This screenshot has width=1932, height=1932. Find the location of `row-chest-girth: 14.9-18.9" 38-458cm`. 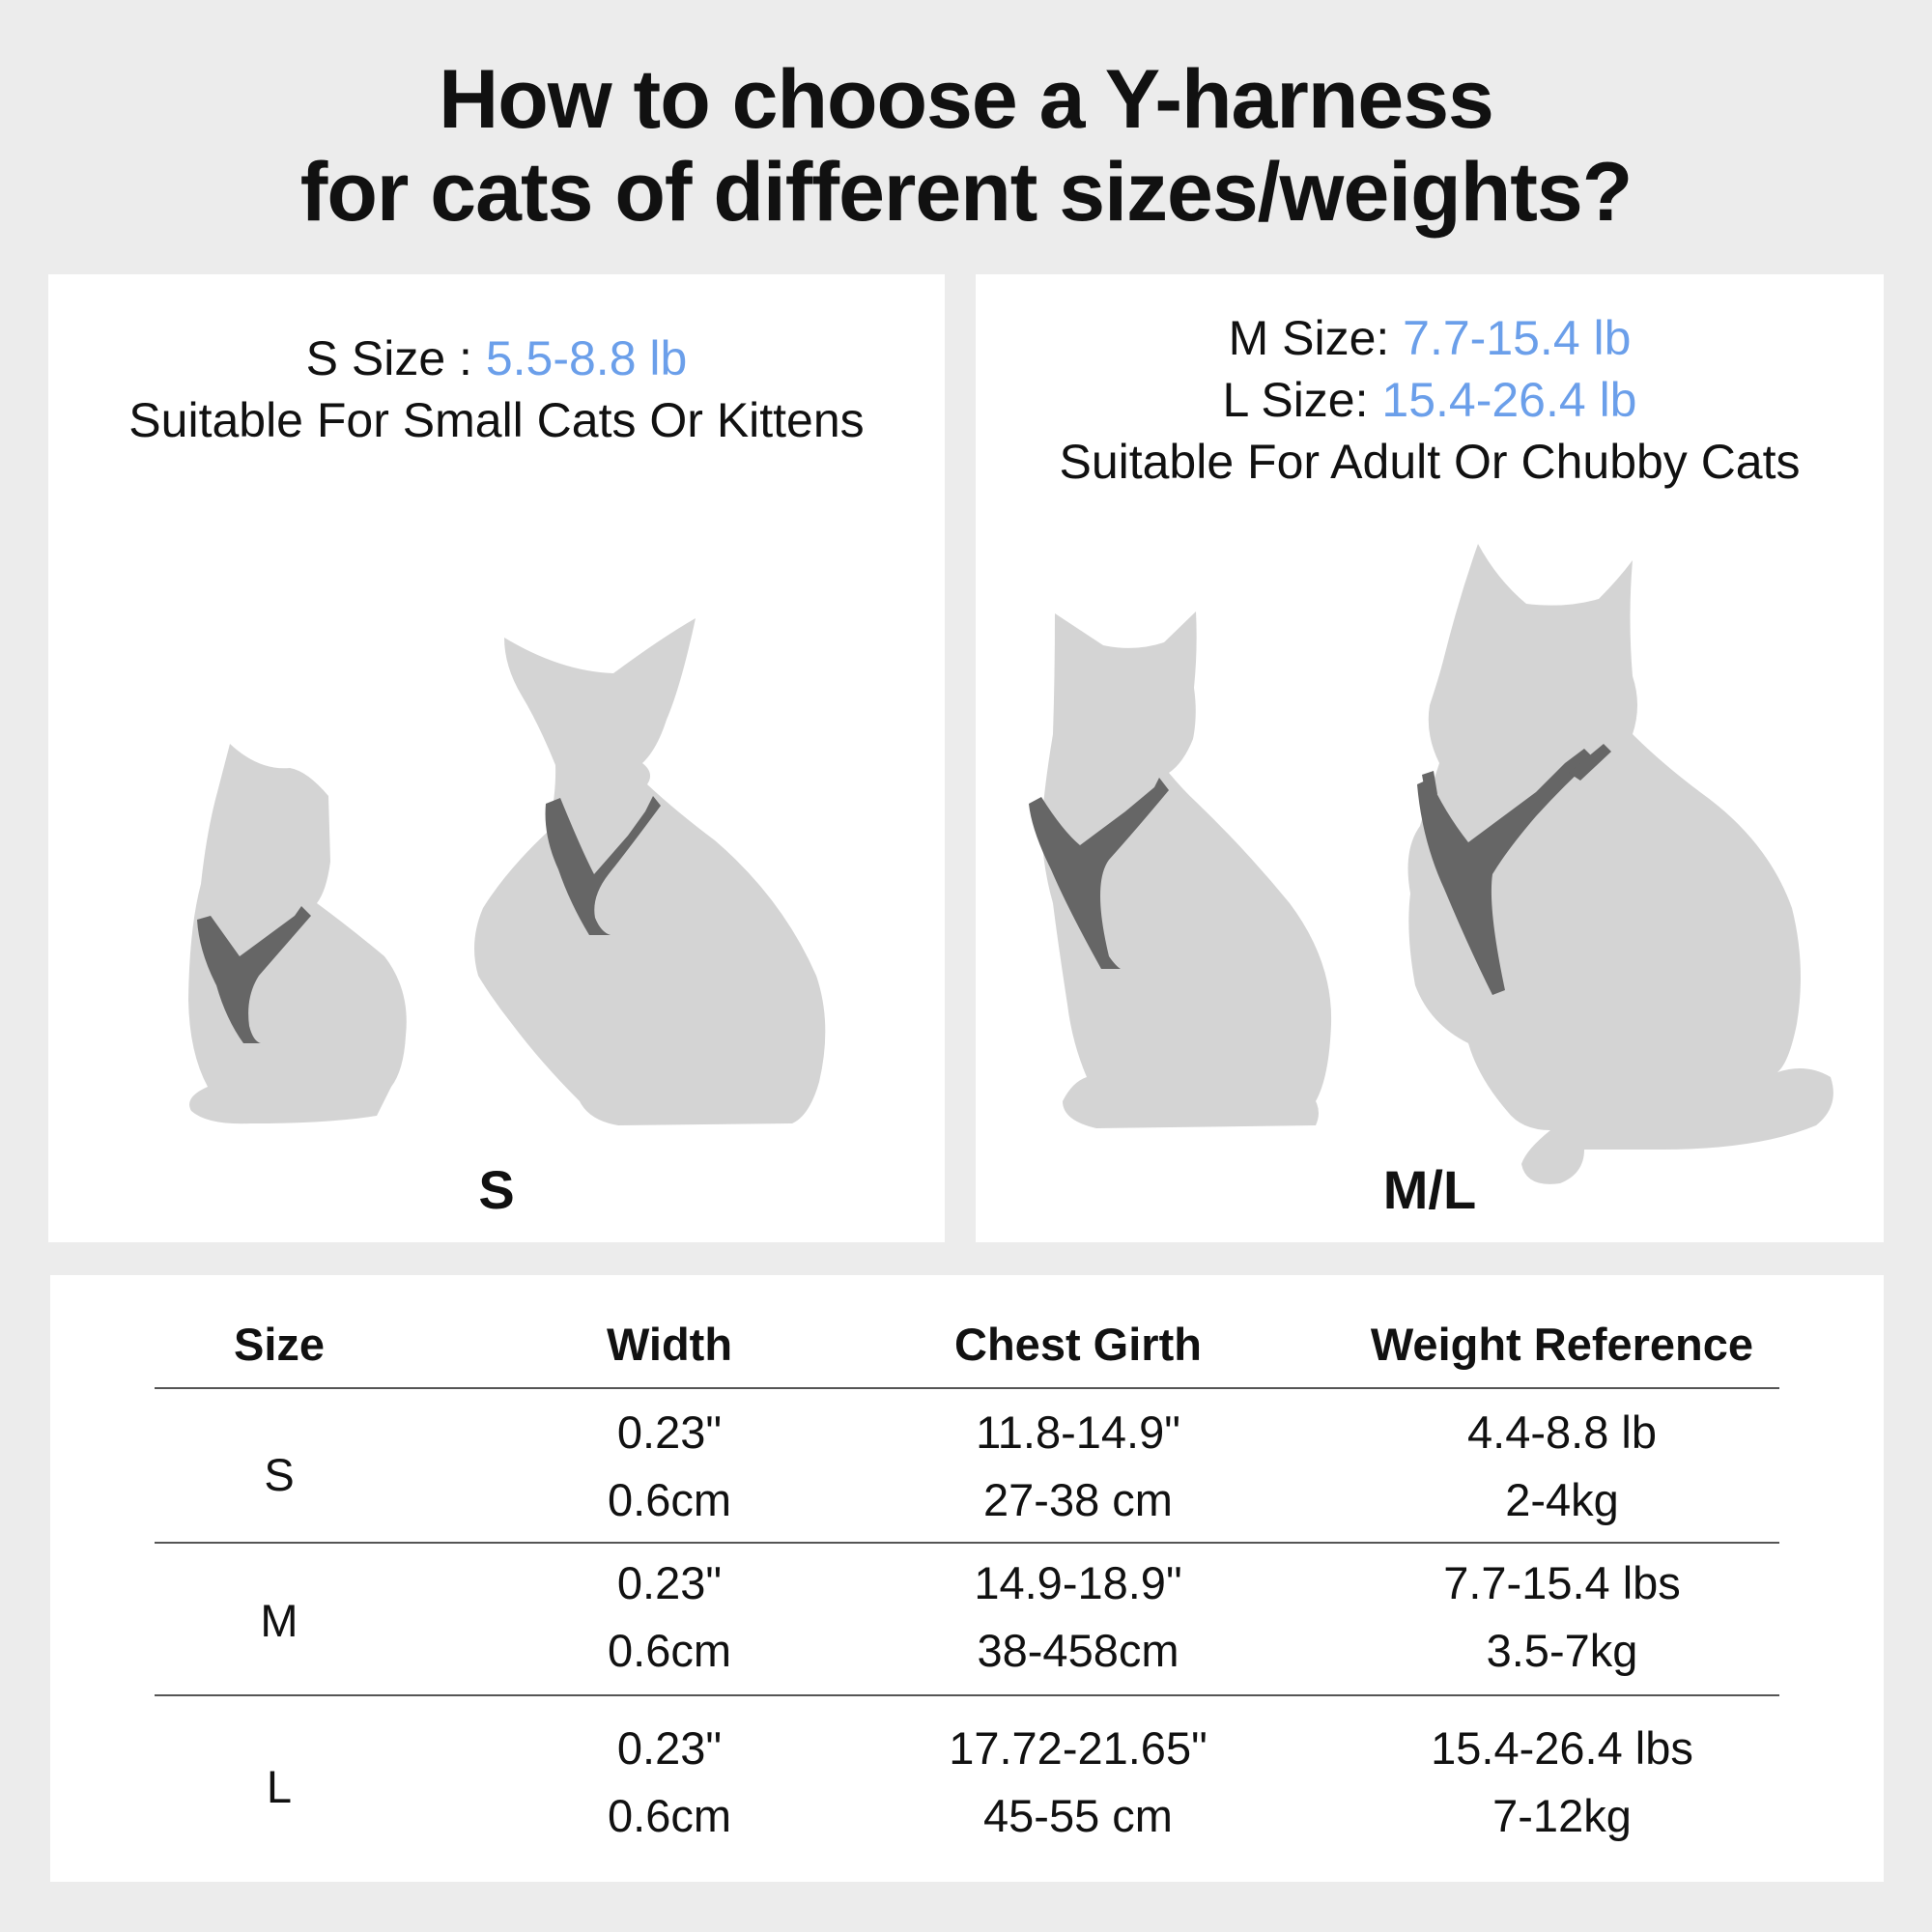

row-chest-girth: 14.9-18.9" 38-458cm is located at coordinates (1078, 1617).